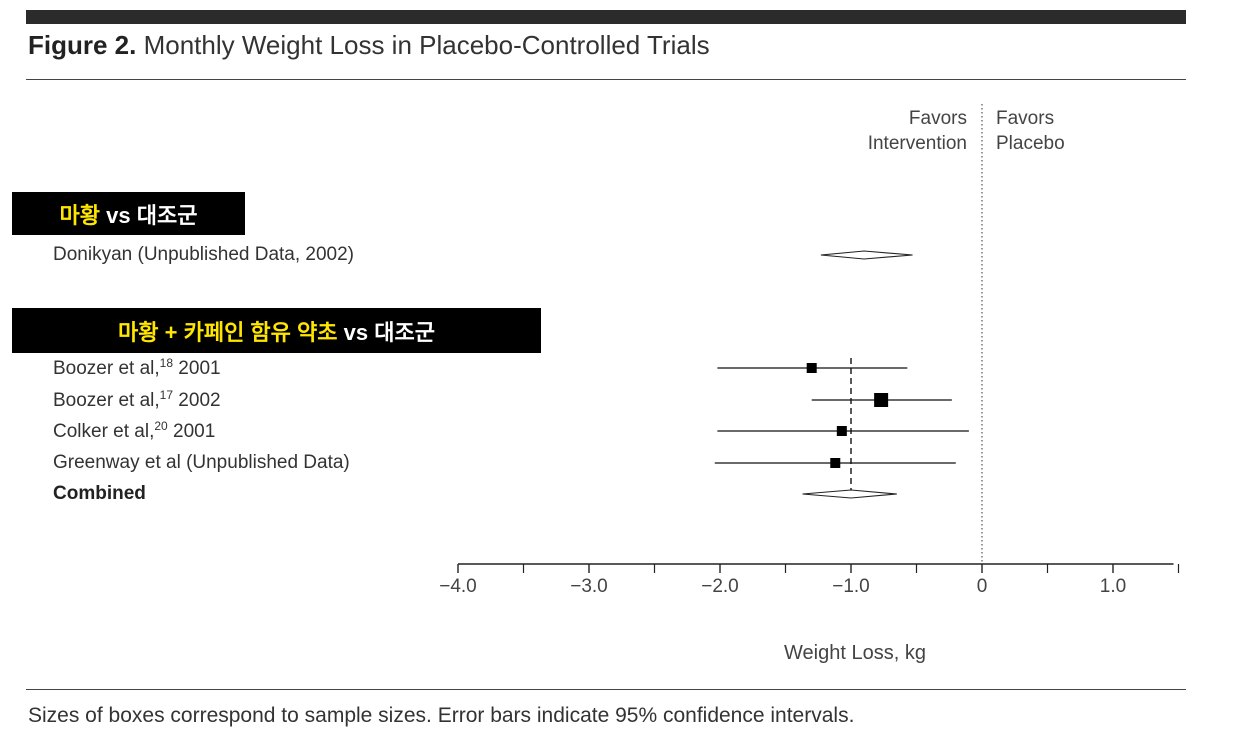  Describe the element at coordinates (228, 332) in the screenshot. I see `group-label-highlight: 마황 + 카페인 함유 약초` at that location.